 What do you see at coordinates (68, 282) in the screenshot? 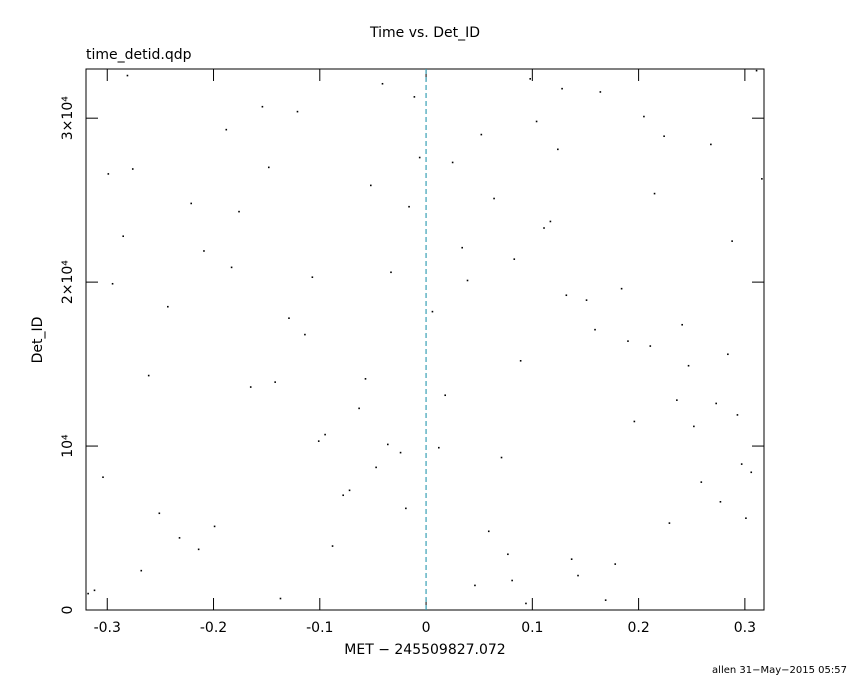
I see `y-tick-label: 2×10⁴` at bounding box center [68, 282].